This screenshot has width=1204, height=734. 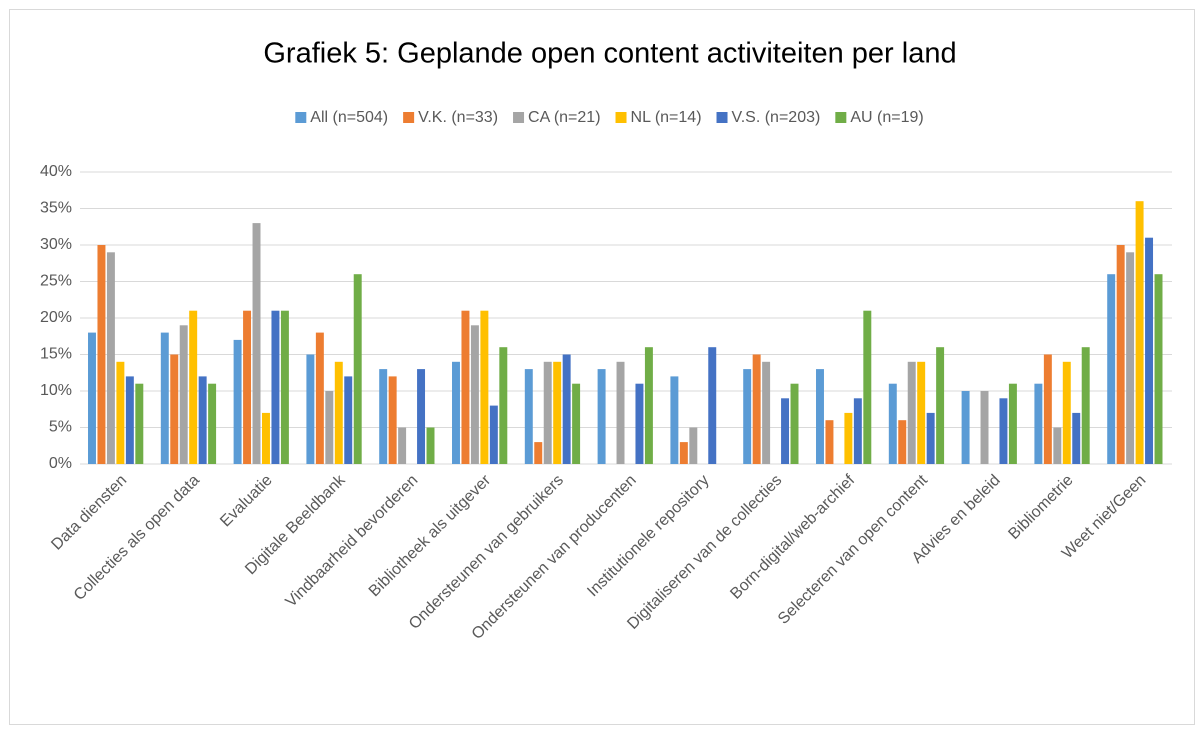 I want to click on y-tick-label: 5%, so click(x=60, y=427).